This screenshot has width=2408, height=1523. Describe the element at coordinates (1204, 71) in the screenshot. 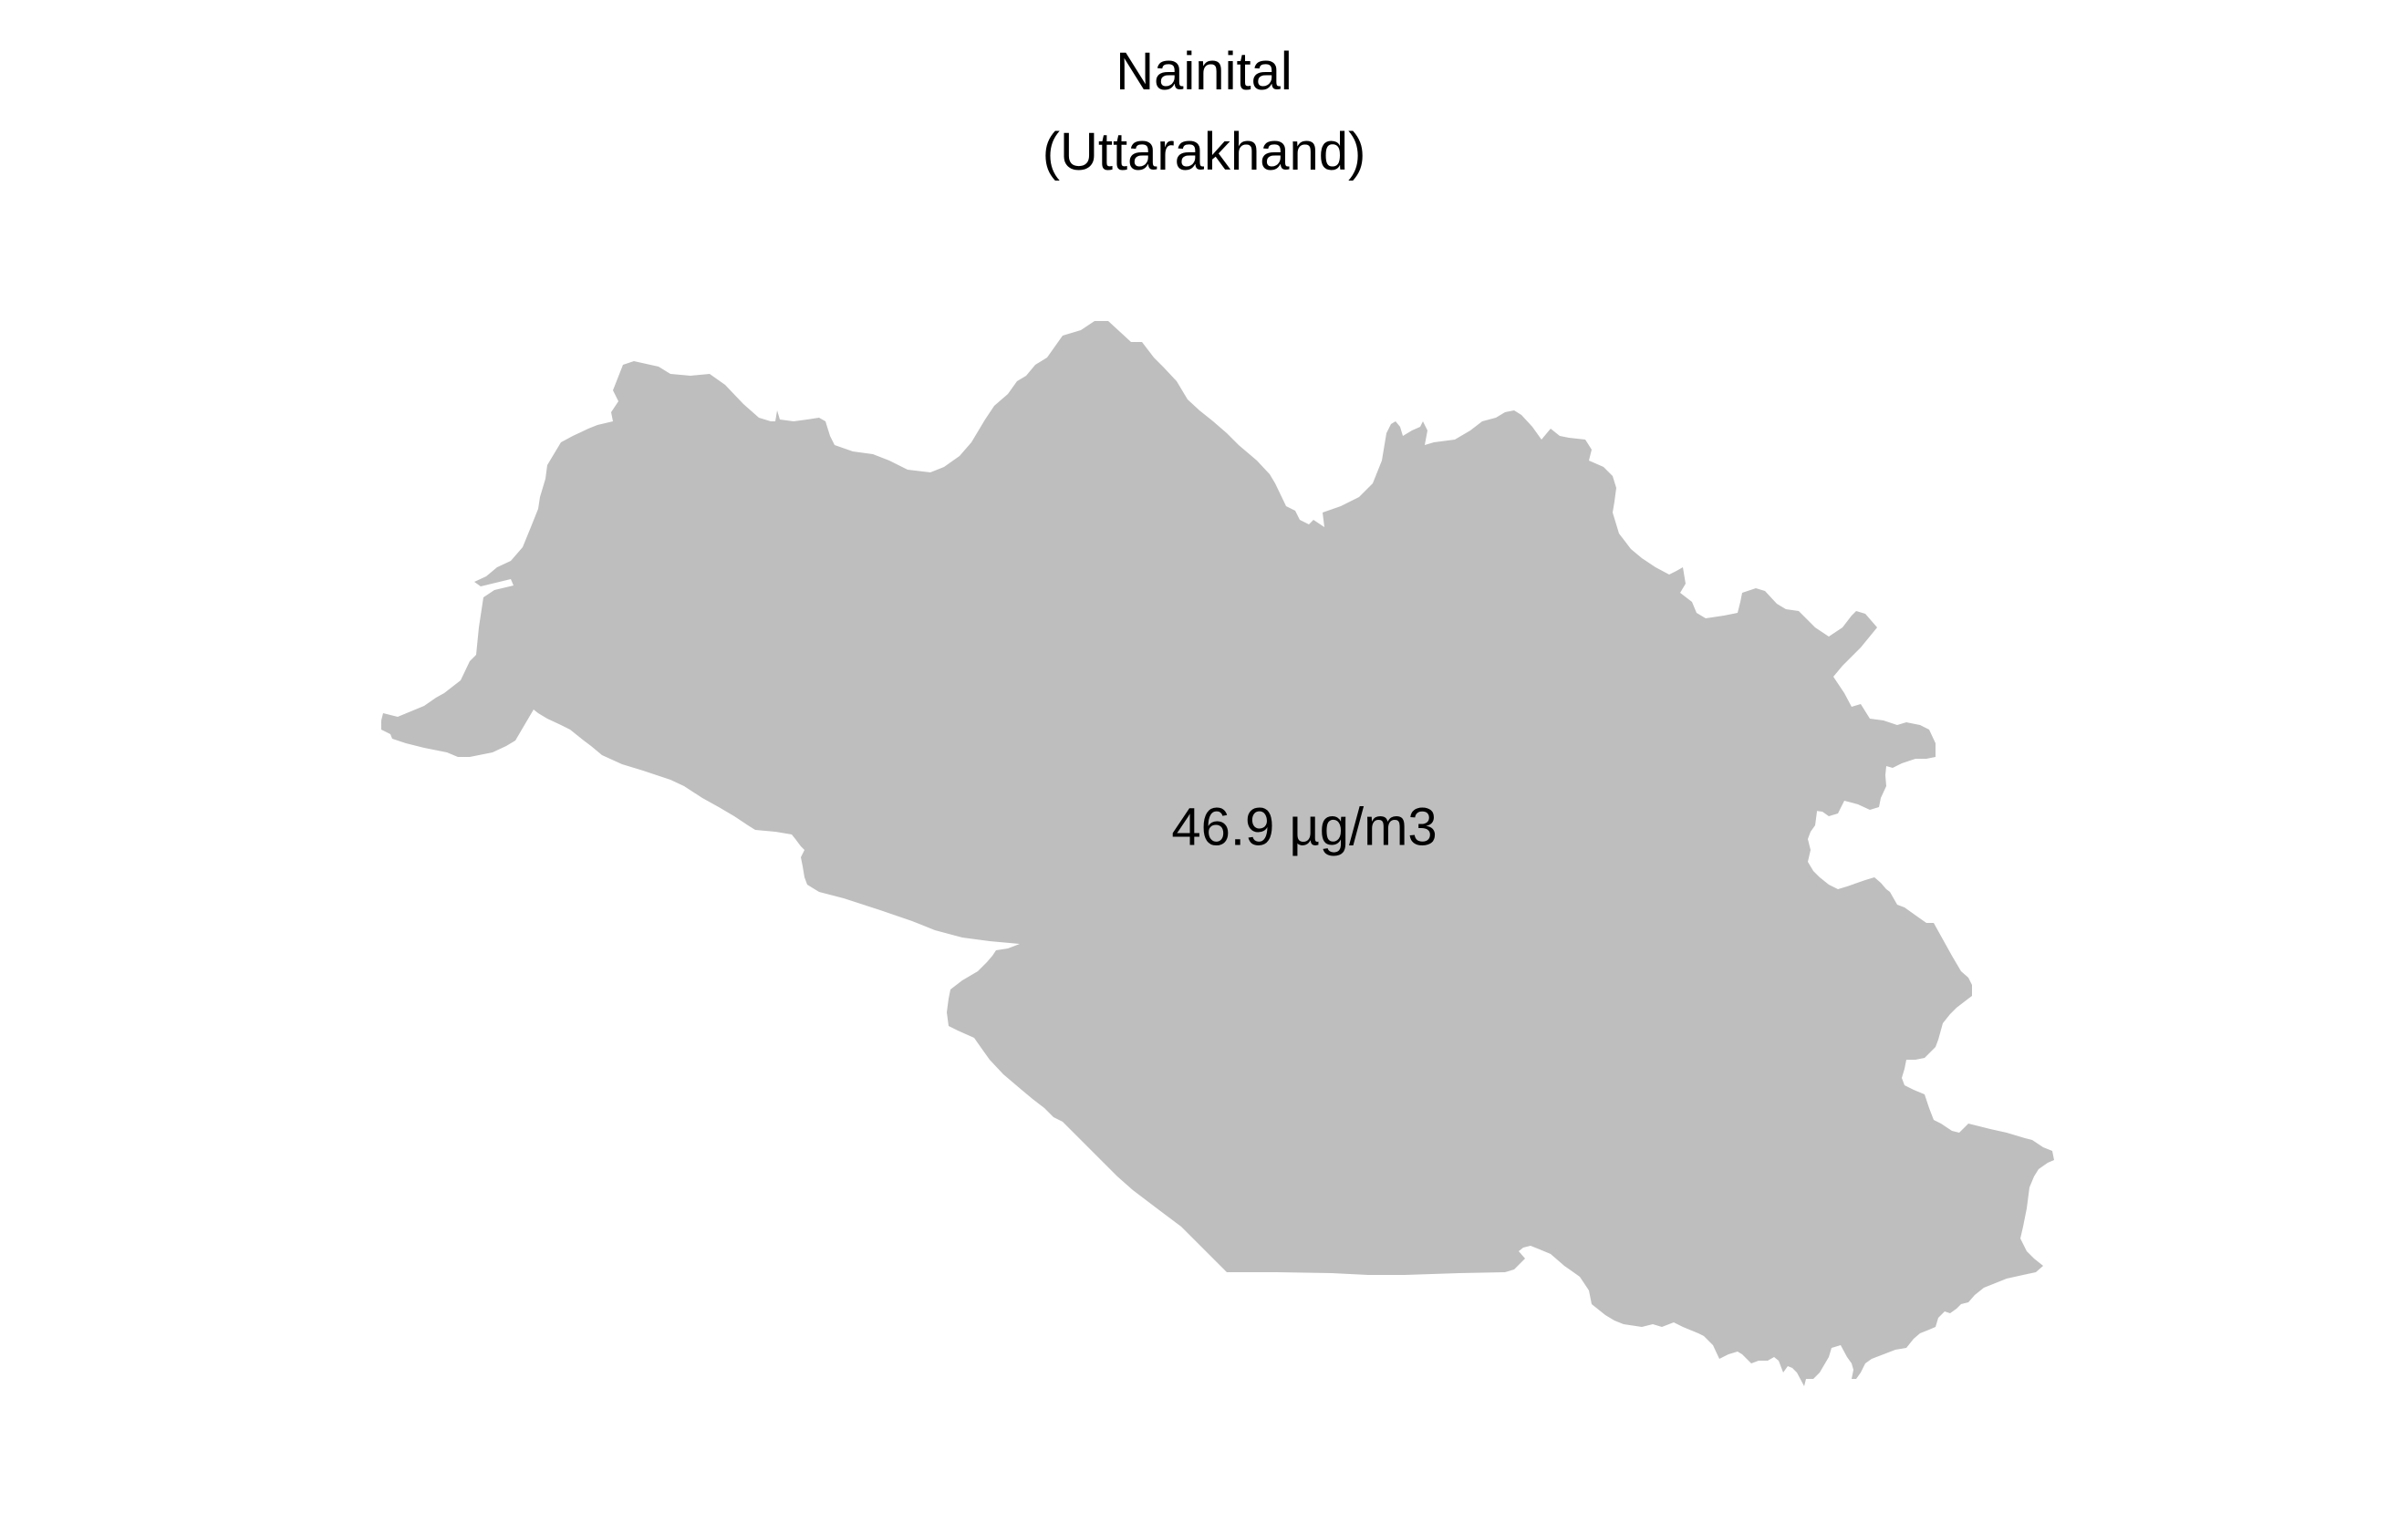

I see `map-title: Nainital` at that location.